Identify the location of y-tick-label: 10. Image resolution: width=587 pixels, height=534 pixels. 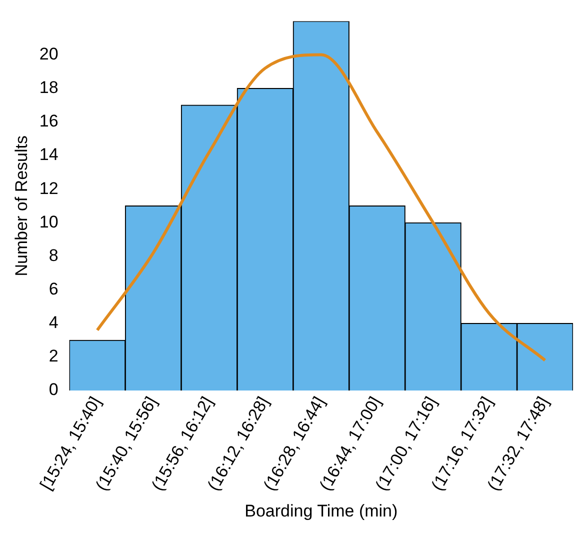
(48, 222).